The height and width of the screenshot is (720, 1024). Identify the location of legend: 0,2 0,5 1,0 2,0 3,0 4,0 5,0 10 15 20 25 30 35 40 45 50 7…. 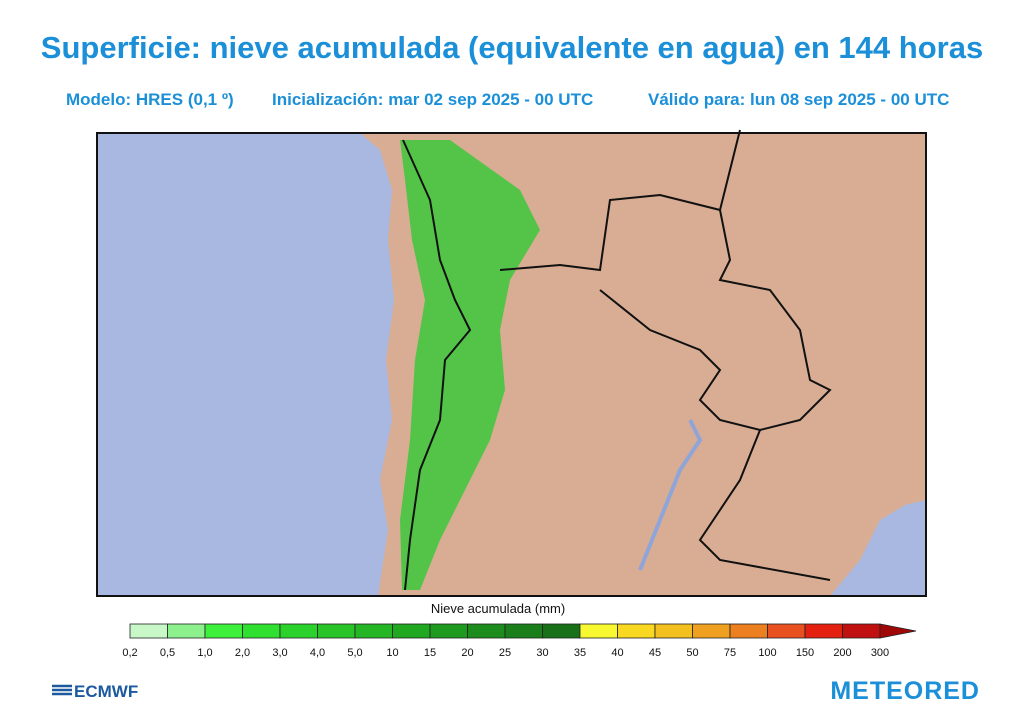
(519, 641).